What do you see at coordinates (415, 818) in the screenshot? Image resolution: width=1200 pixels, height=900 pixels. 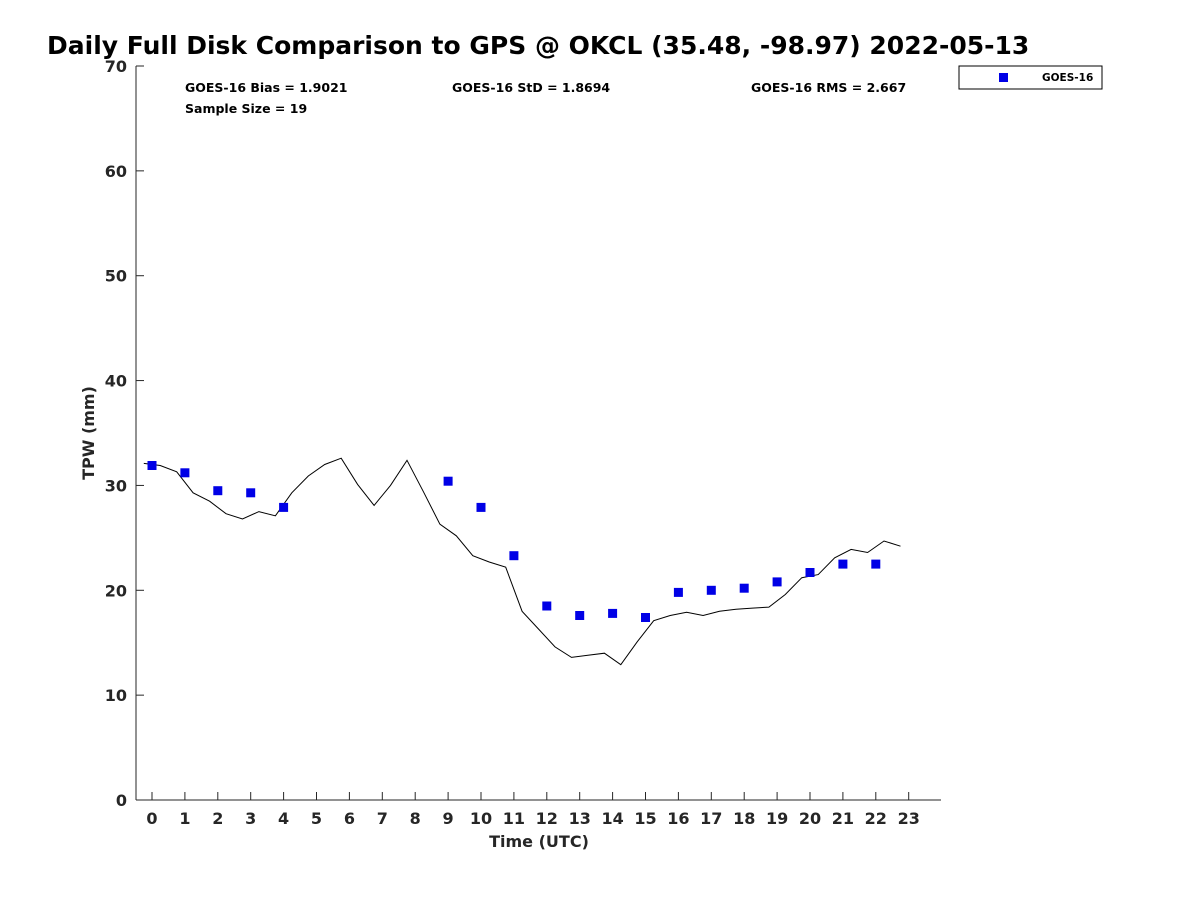 I see `x-tick-label: 8` at bounding box center [415, 818].